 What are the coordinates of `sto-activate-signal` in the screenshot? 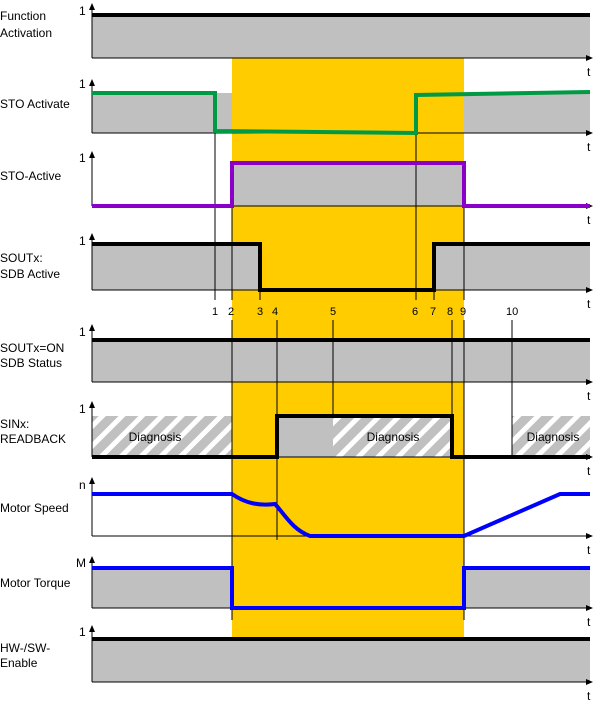 It's located at (341, 113).